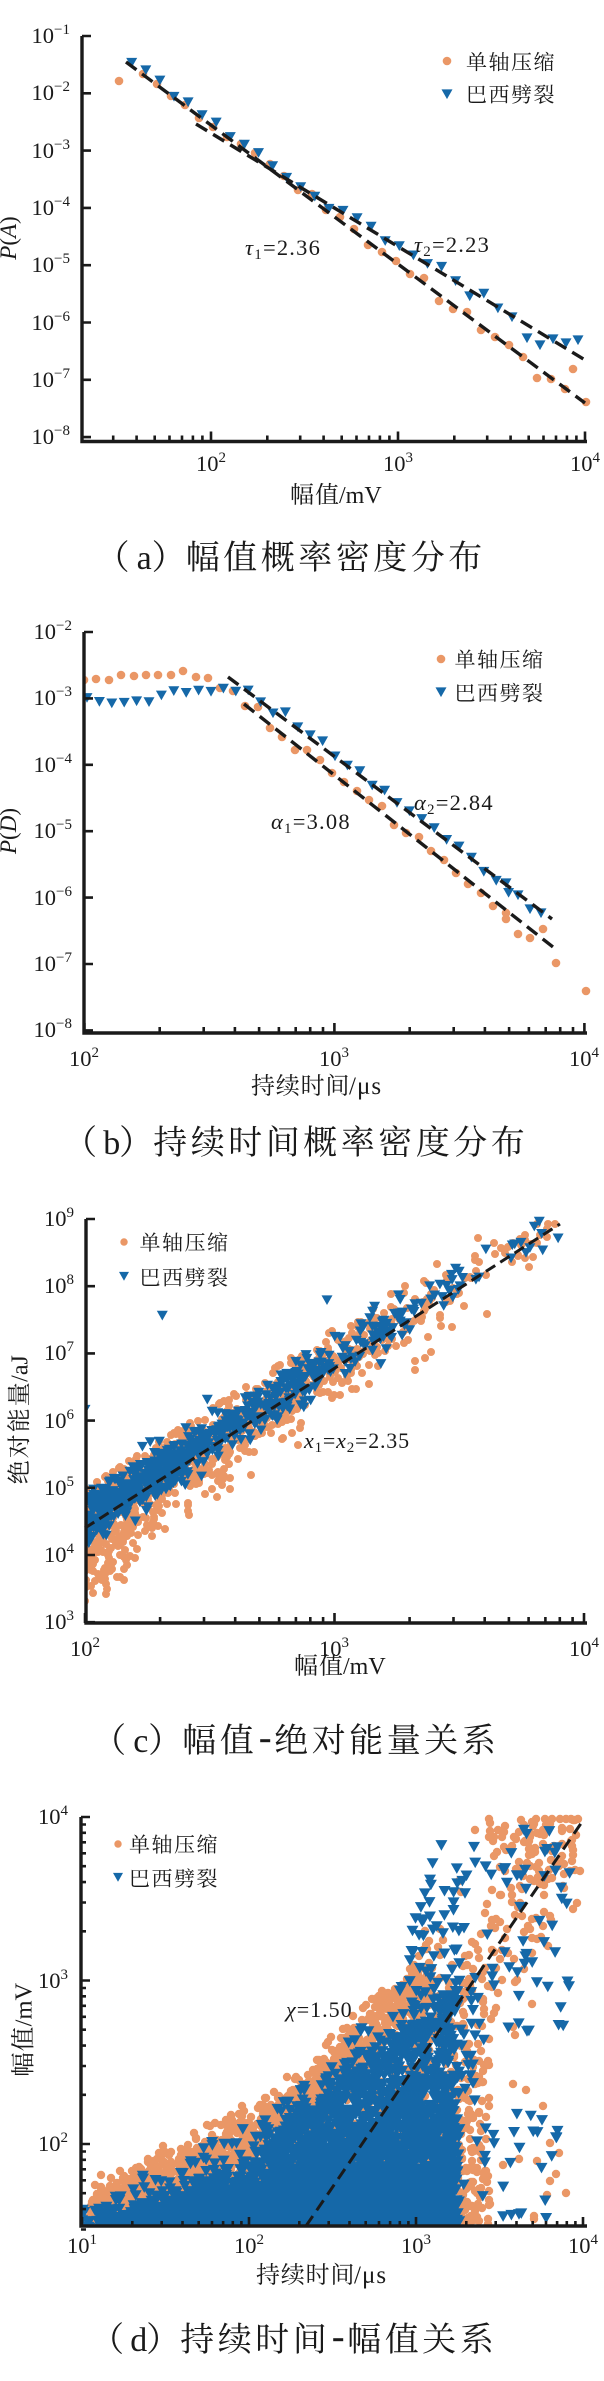 This screenshot has width=604, height=2381. What do you see at coordinates (20, 1368) in the screenshot?
I see `svg-text: /aJ` at bounding box center [20, 1368].